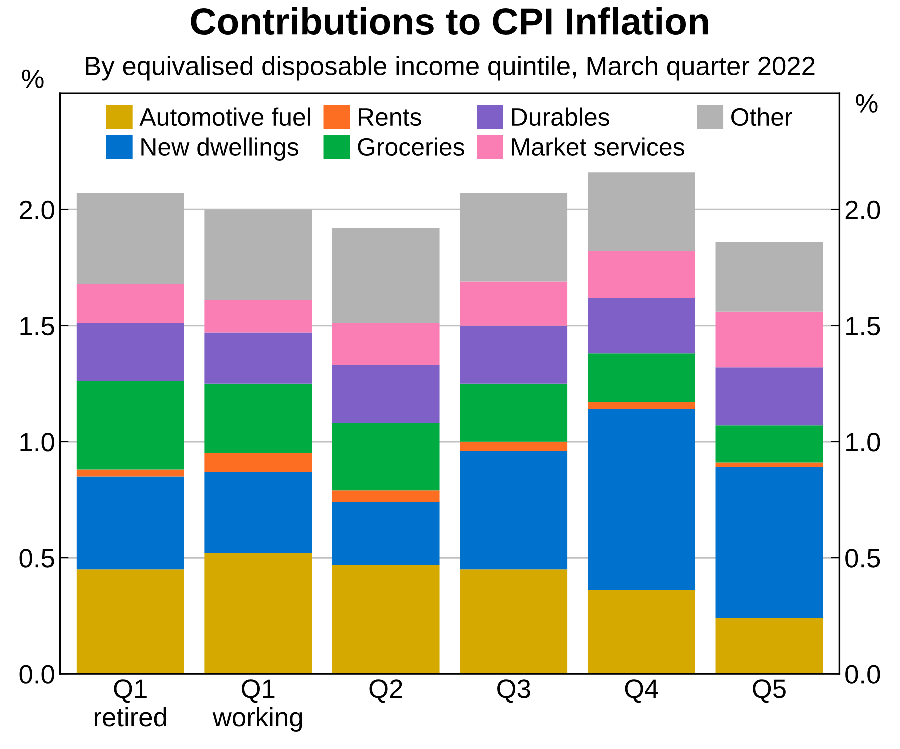  Describe the element at coordinates (450, 68) in the screenshot. I see `chart-subtitle: By equivalised disposable income quintile, March quarter 2022` at that location.